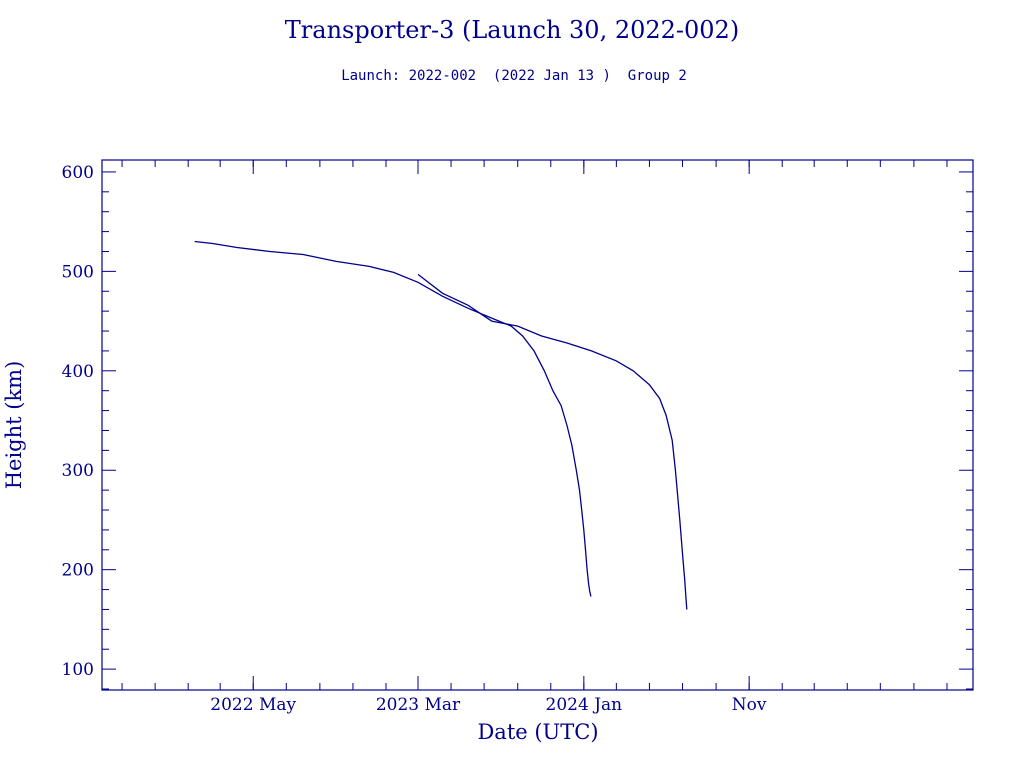 Image resolution: width=1024 pixels, height=768 pixels. What do you see at coordinates (78, 421) in the screenshot?
I see `y-tick-labels: 100 200 300 400 500 600` at bounding box center [78, 421].